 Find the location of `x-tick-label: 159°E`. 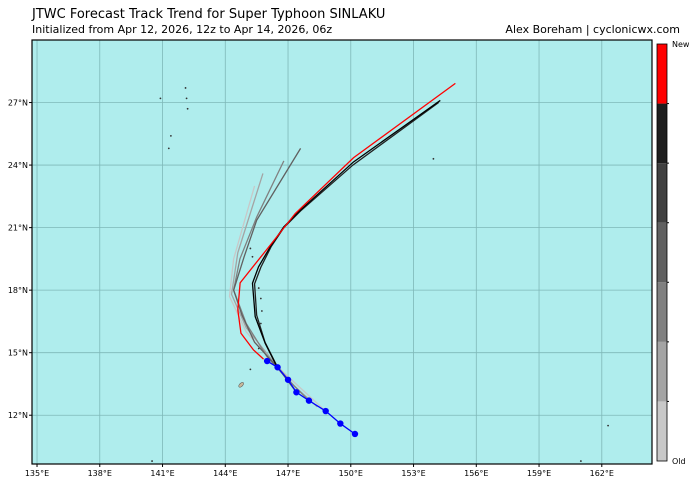

x-tick-label: 159°E is located at coordinates (539, 473).